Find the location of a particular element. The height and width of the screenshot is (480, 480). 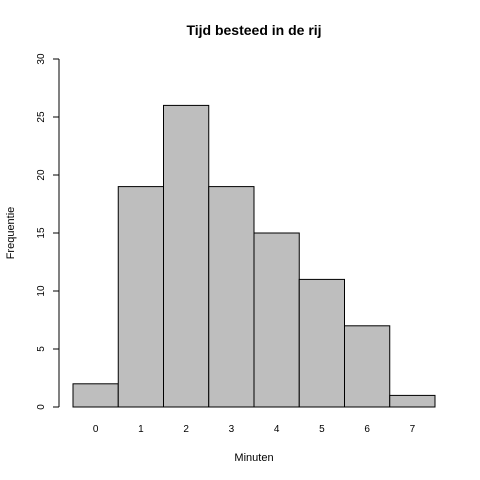

x-tick-labels: 0 1 2 3 4 5 6 7 is located at coordinates (254, 429).